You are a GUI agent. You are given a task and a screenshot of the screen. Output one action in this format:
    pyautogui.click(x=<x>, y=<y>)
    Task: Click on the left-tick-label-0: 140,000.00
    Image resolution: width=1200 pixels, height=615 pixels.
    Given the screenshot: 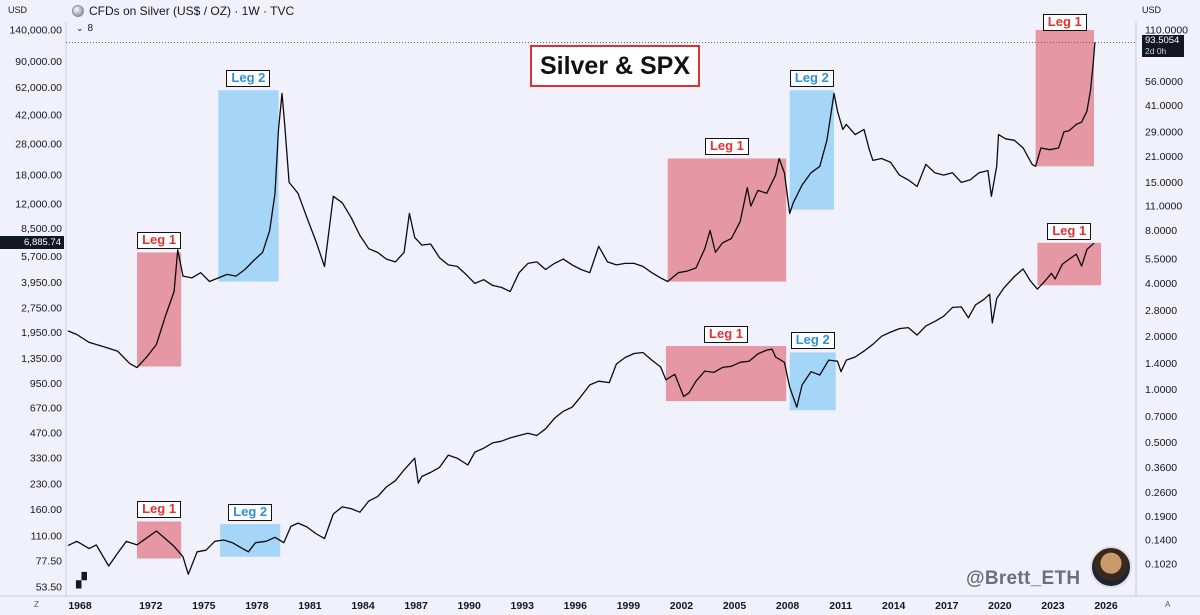 What is the action you would take?
    pyautogui.click(x=35, y=31)
    